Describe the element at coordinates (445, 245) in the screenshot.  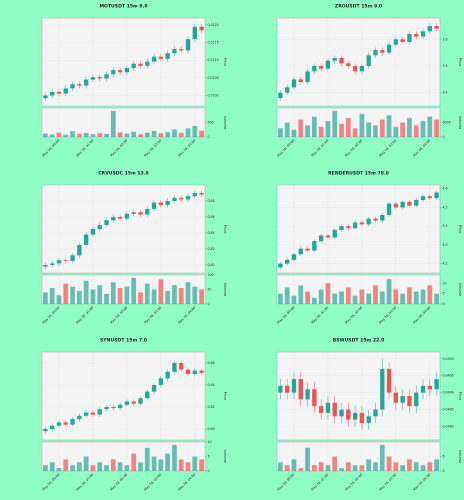
I see `y-tick-label: 4.3` at that location.